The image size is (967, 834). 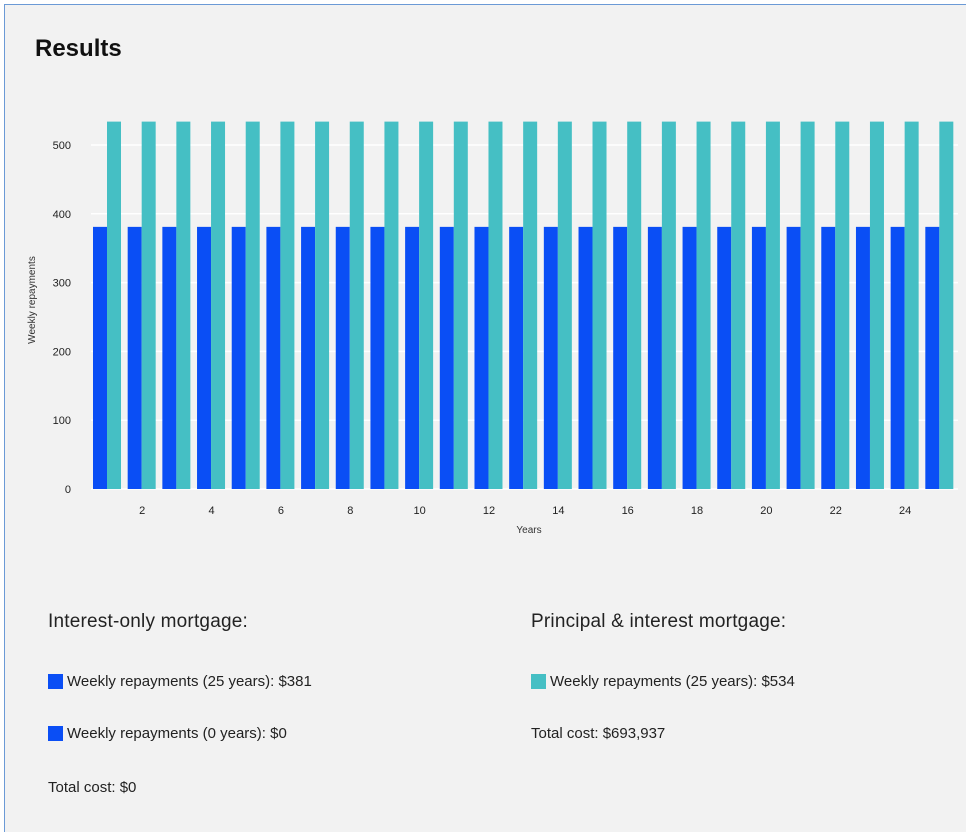 I want to click on interest-only-legend-item-2: Weekly repayments (0 years): $0, so click(x=167, y=733).